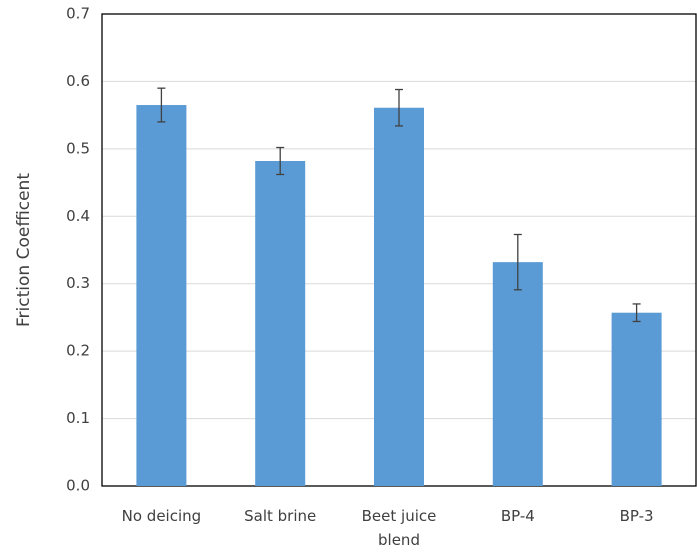 The height and width of the screenshot is (554, 697). I want to click on y-tick-label: 0.4, so click(78, 216).